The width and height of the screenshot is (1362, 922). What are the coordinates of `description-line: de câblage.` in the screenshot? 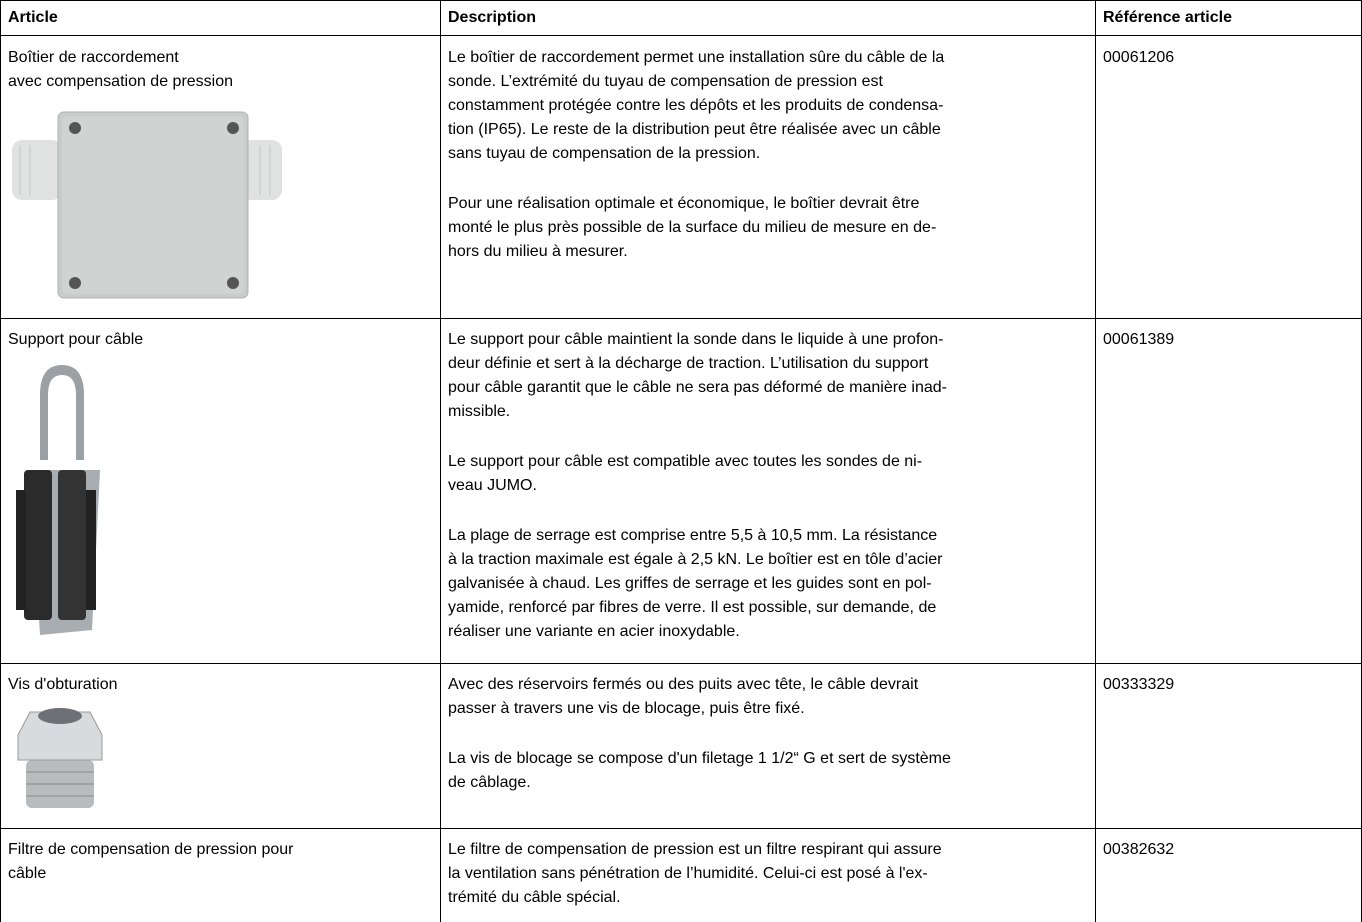 It's located at (489, 782).